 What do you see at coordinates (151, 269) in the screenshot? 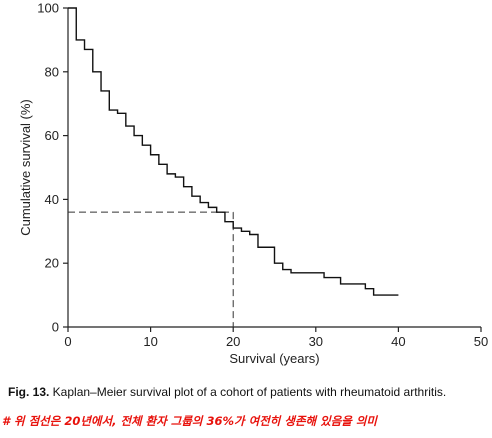
I see `reference-lines` at bounding box center [151, 269].